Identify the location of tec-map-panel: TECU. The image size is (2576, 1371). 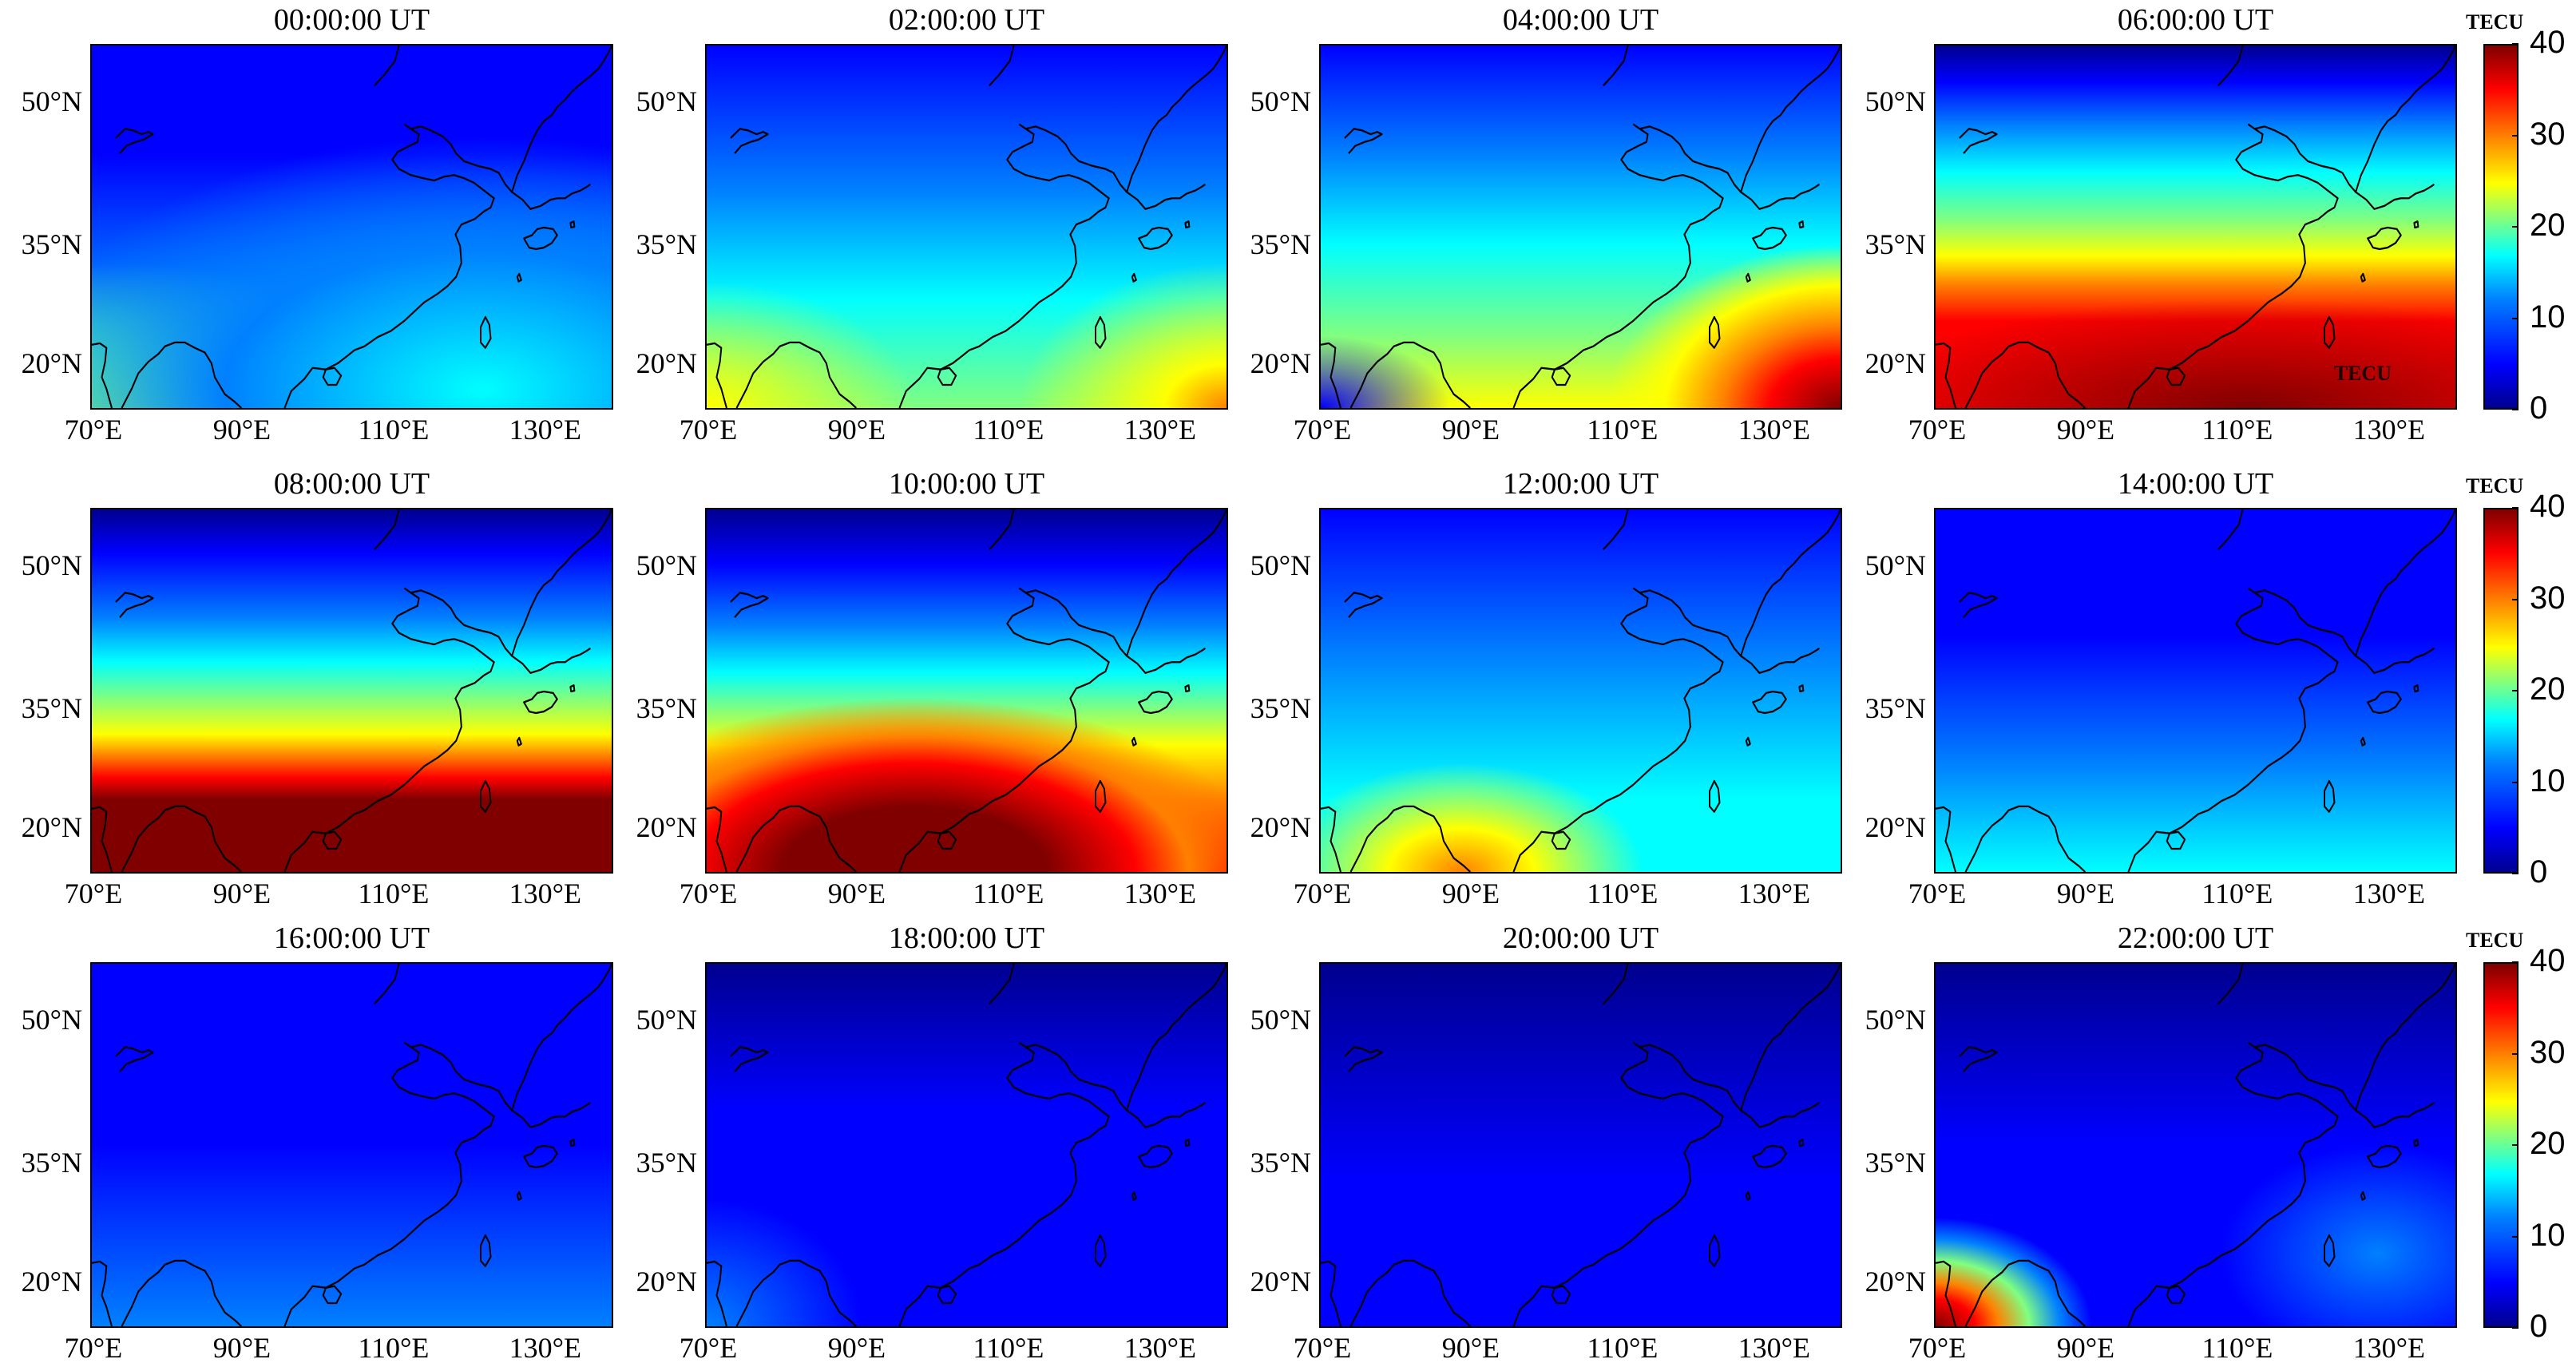
(2195, 227).